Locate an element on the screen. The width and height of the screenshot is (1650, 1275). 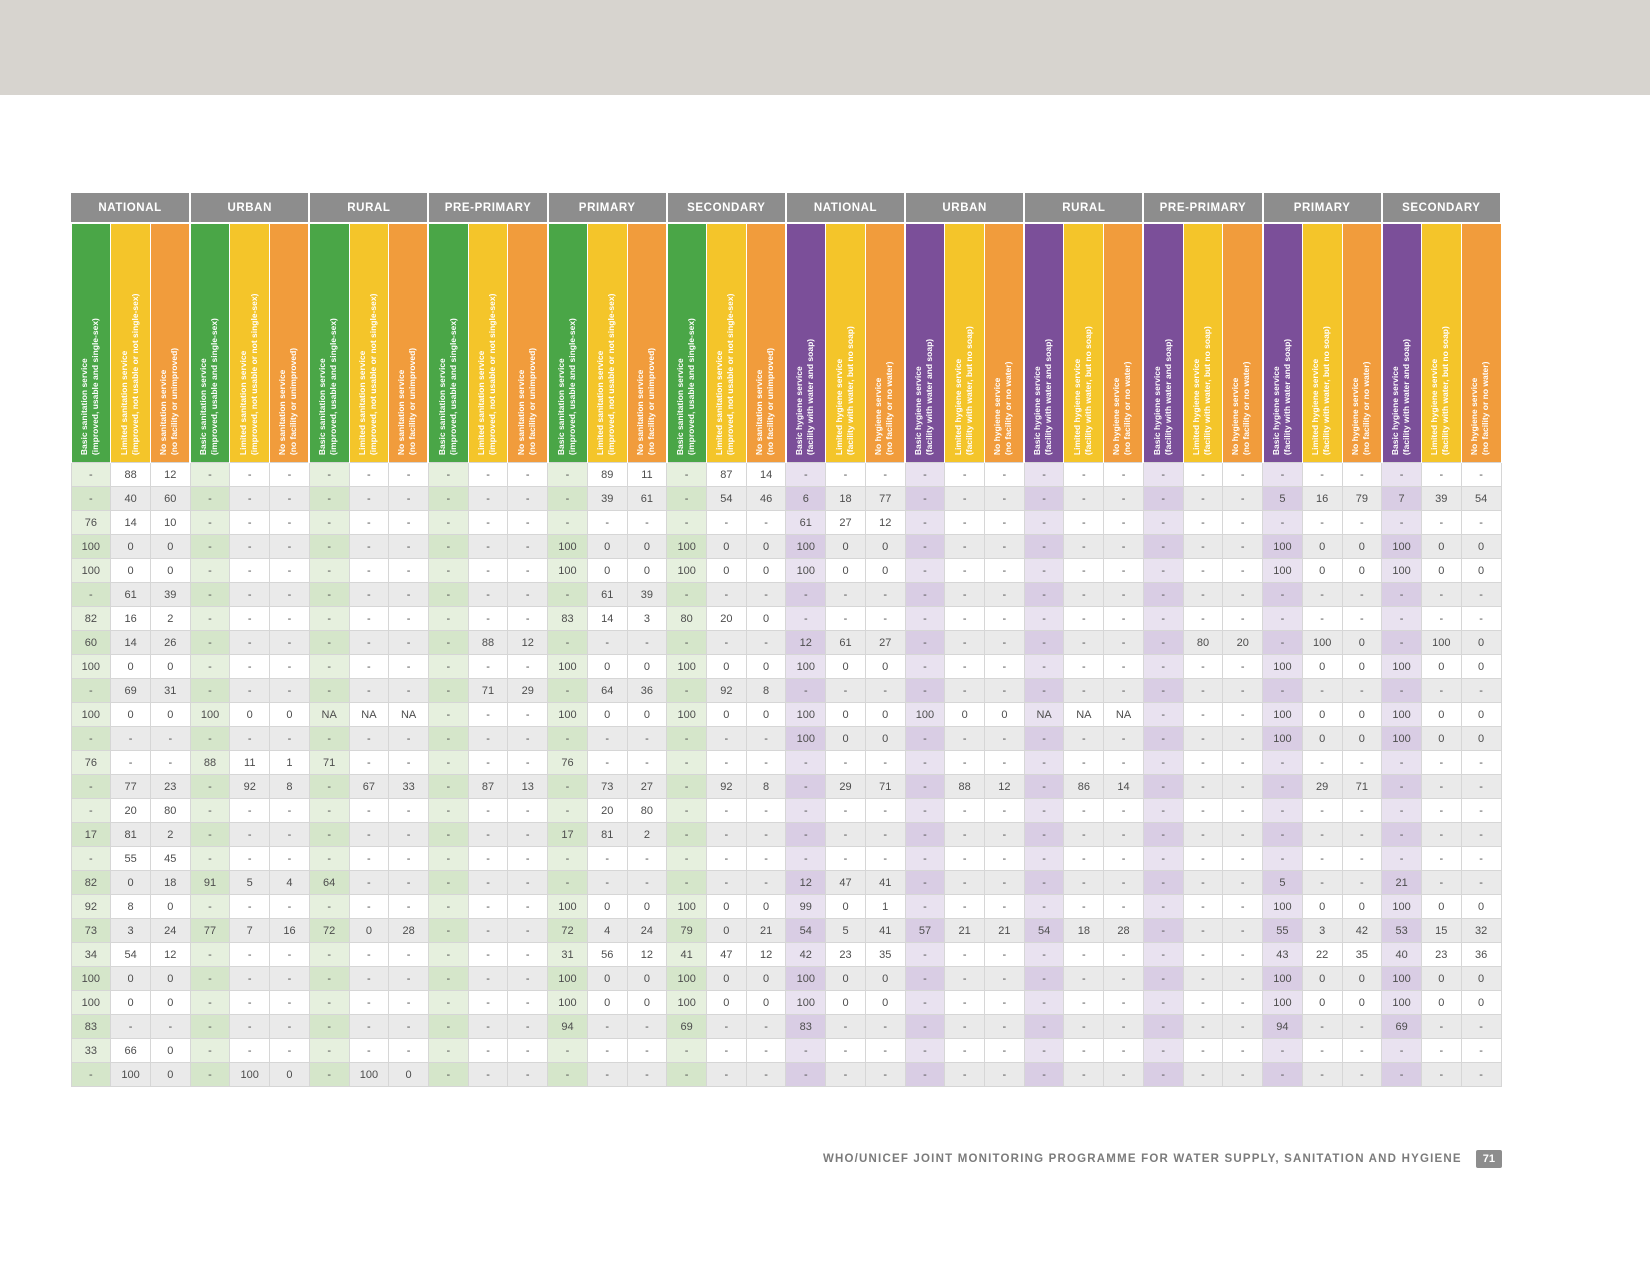
table-cell: 39 is located at coordinates (607, 498).